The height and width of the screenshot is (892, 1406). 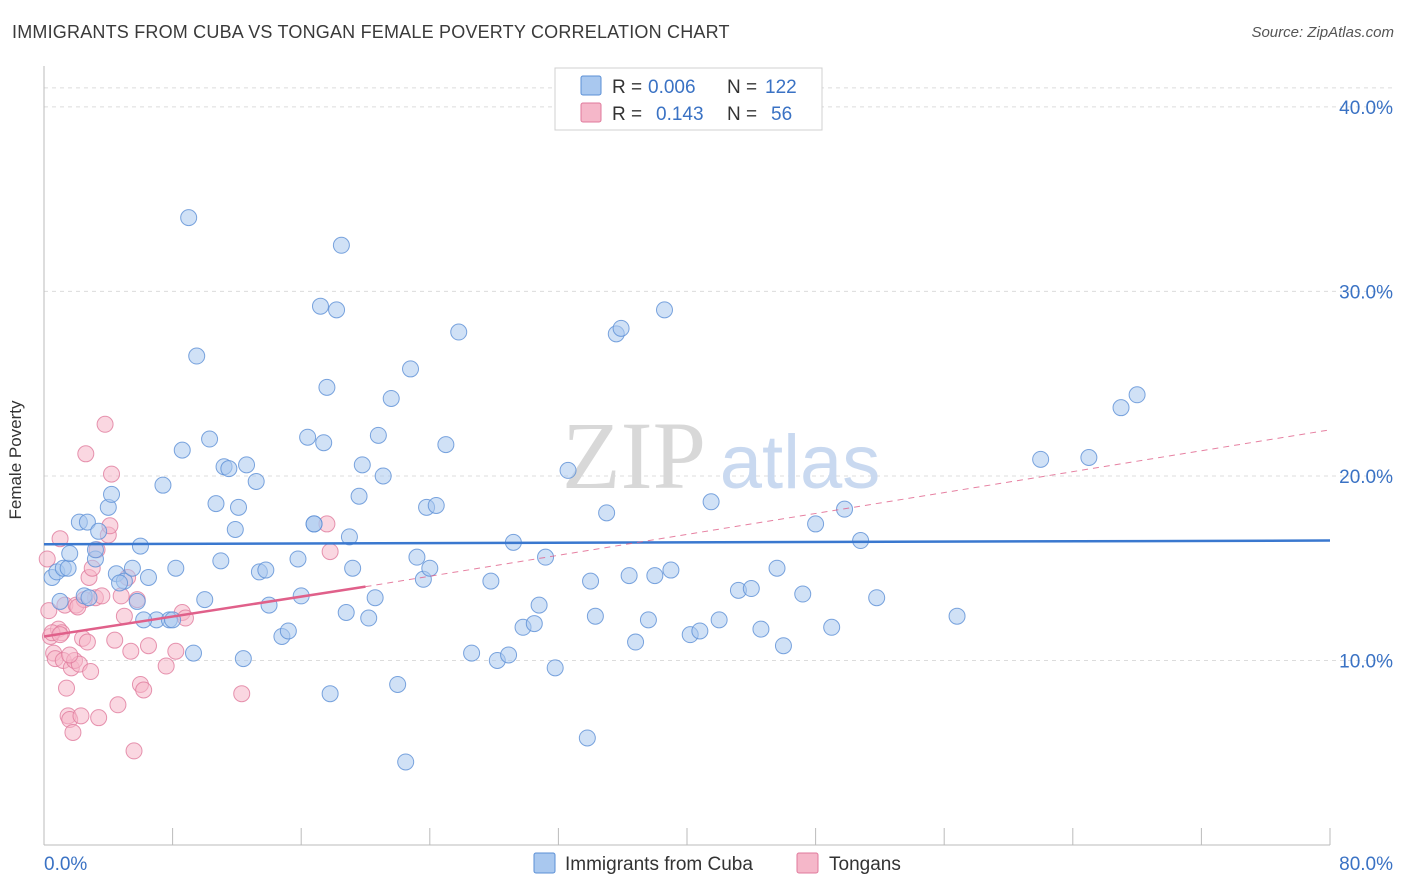 What do you see at coordinates (591, 112) in the screenshot?
I see `legend-top-swatch-tongans` at bounding box center [591, 112].